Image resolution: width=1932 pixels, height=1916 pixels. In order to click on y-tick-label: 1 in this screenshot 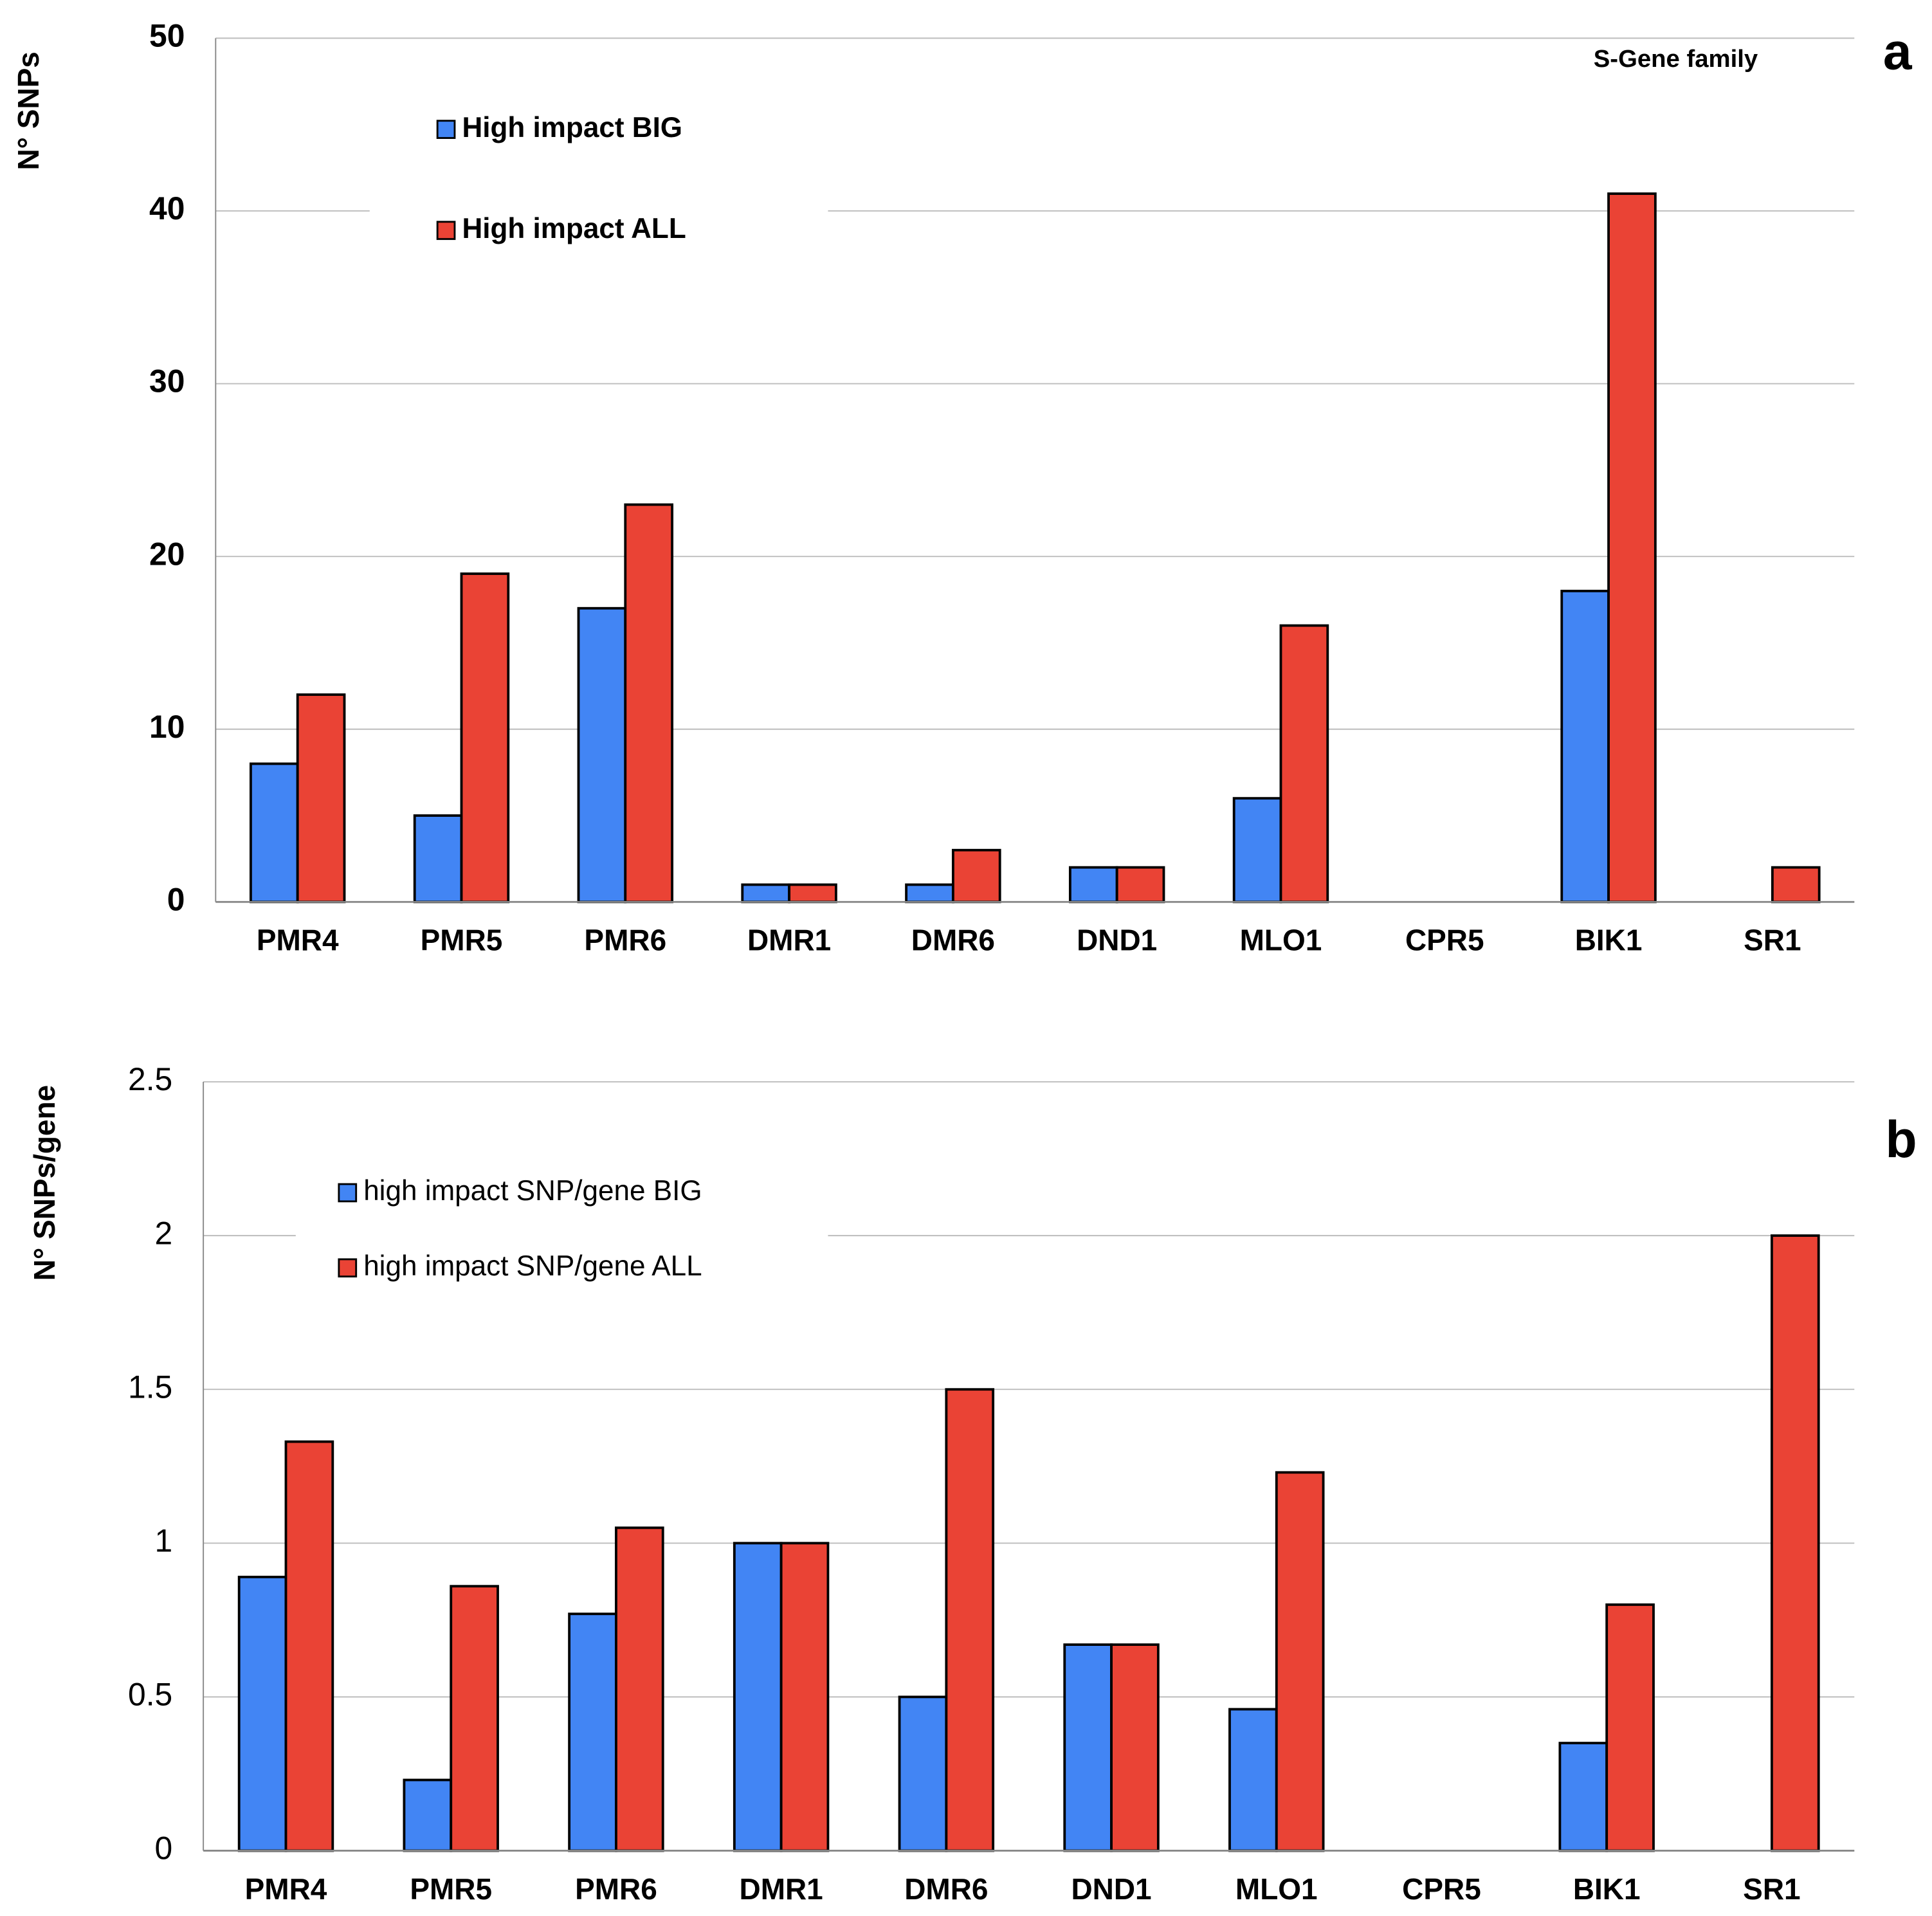, I will do `click(164, 1540)`.